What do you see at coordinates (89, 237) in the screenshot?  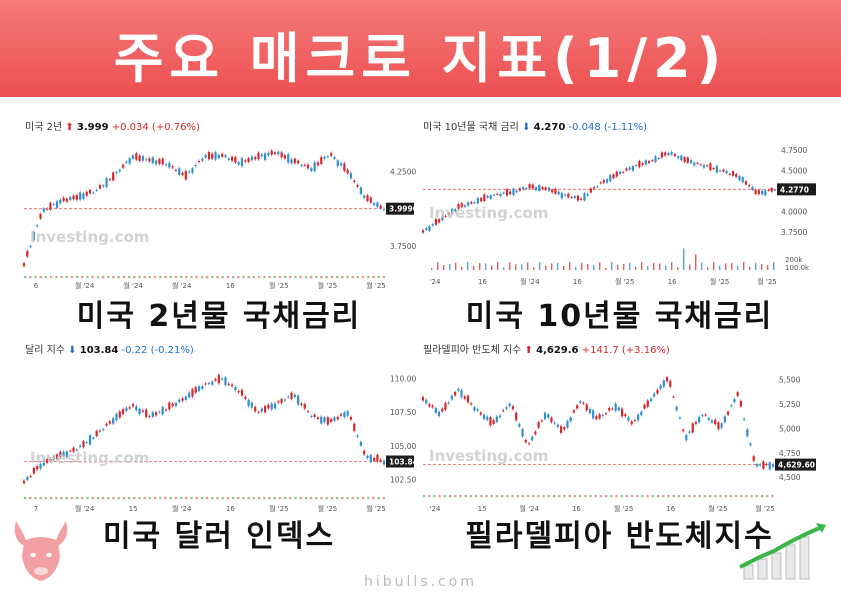 I see `investing-watermark: Investing.com` at bounding box center [89, 237].